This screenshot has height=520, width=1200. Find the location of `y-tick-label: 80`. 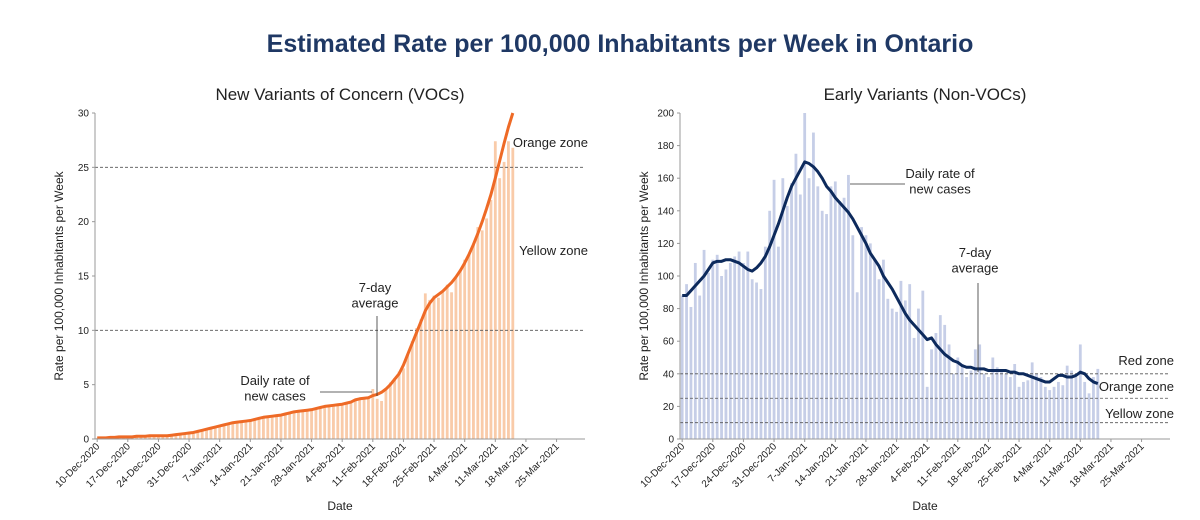

y-tick-label: 80 is located at coordinates (669, 309).